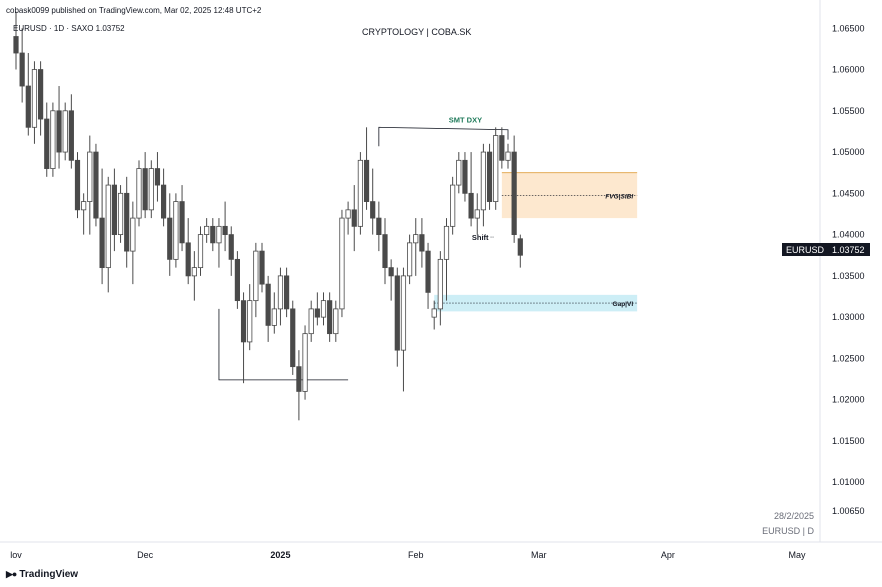 This screenshot has height=587, width=882. I want to click on time-tick-label: Mar, so click(539, 555).